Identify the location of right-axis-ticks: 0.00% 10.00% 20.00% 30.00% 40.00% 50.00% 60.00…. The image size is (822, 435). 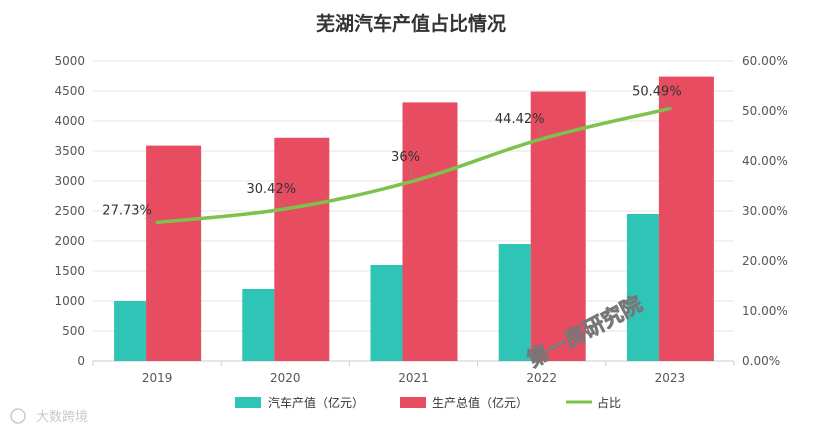
(765, 211).